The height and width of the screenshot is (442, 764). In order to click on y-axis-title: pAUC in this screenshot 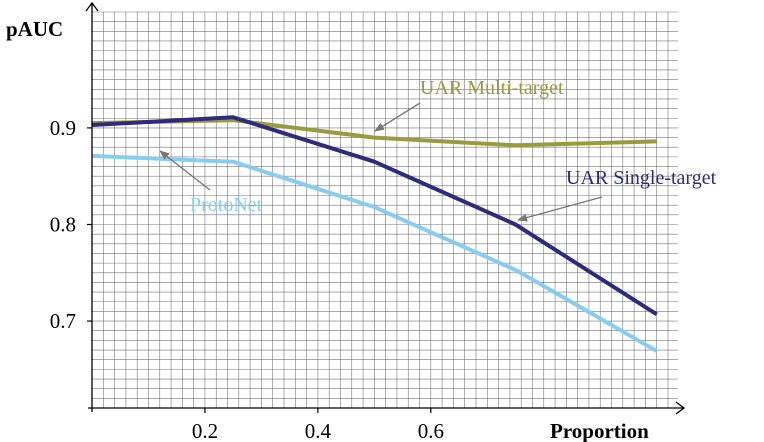, I will do `click(34, 29)`.